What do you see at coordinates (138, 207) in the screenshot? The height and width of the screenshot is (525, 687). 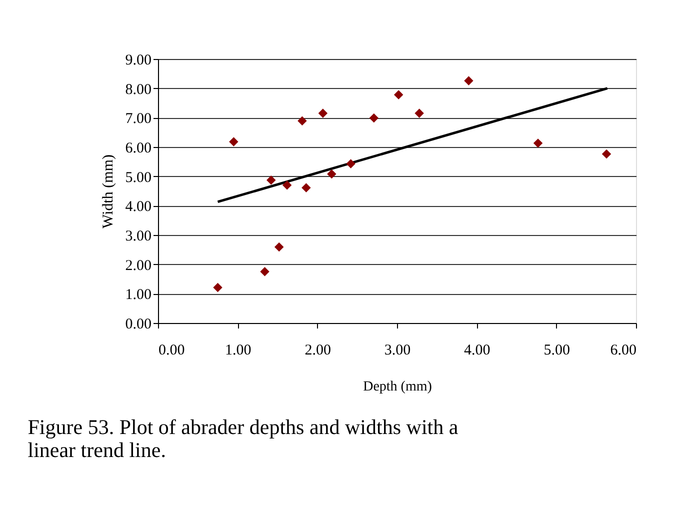 I see `y-tick-label: 4.00` at bounding box center [138, 207].